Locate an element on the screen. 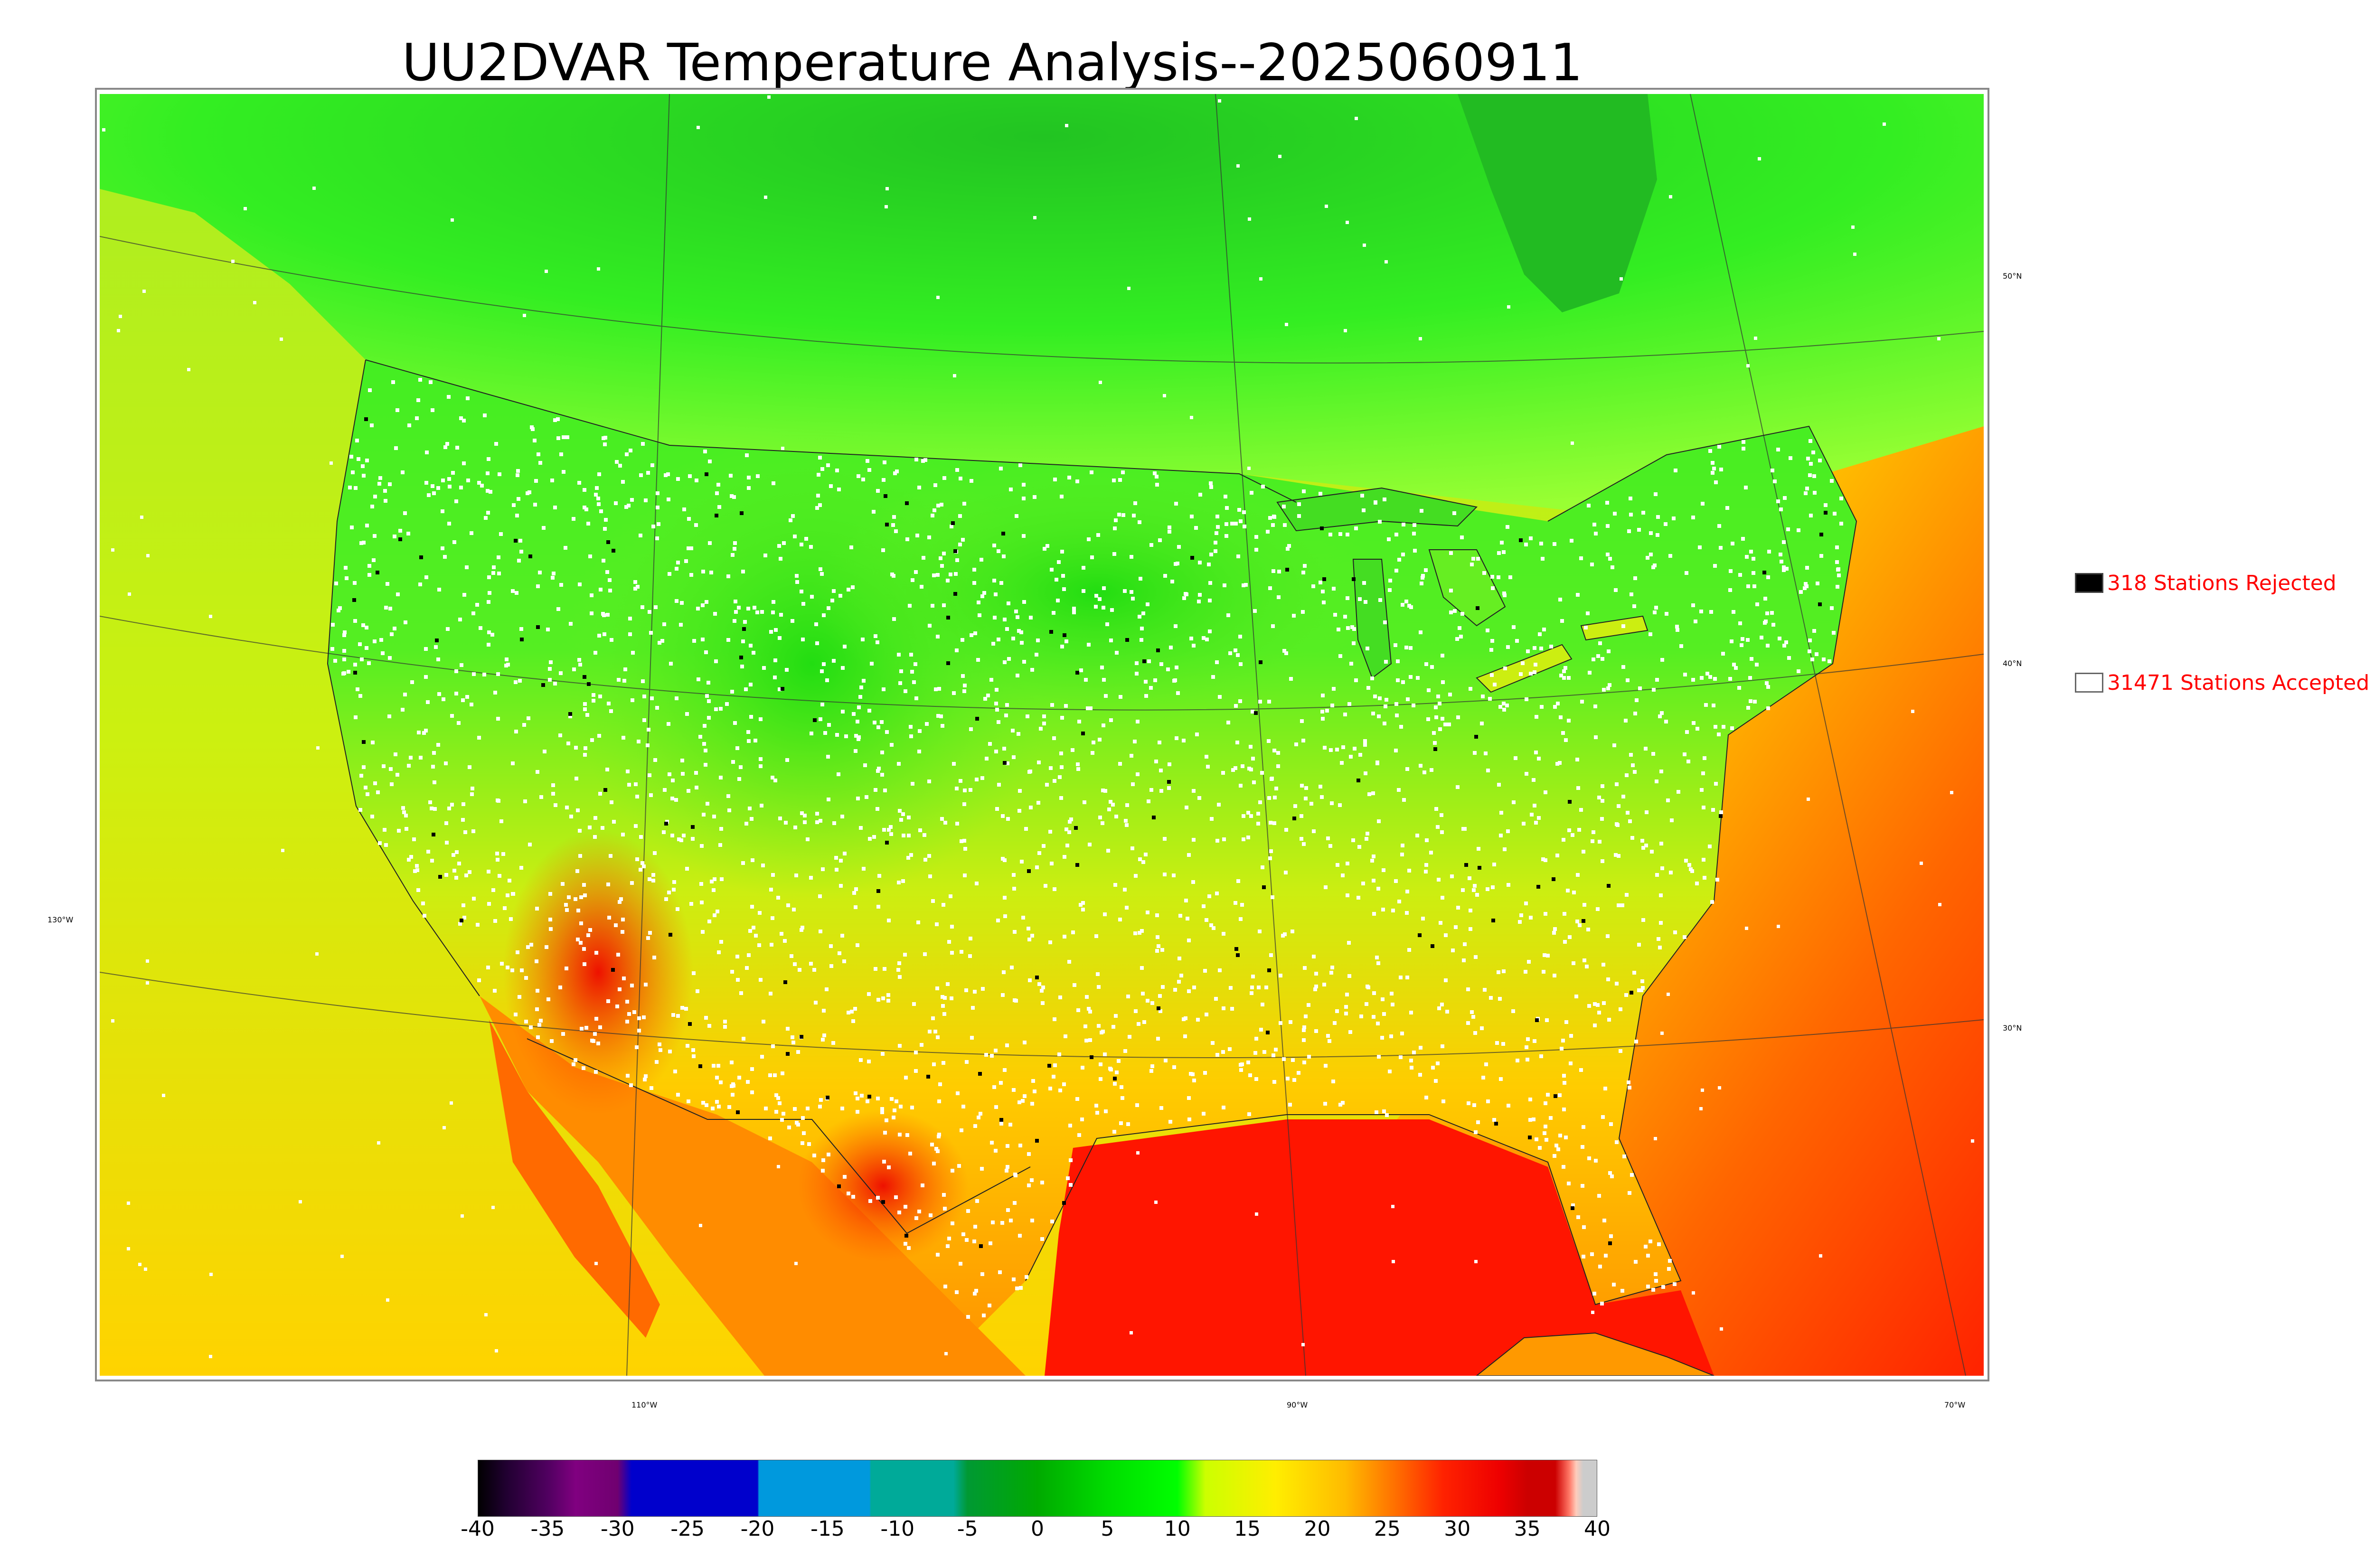  colorbar-tick-label: 40 is located at coordinates (1597, 1529).